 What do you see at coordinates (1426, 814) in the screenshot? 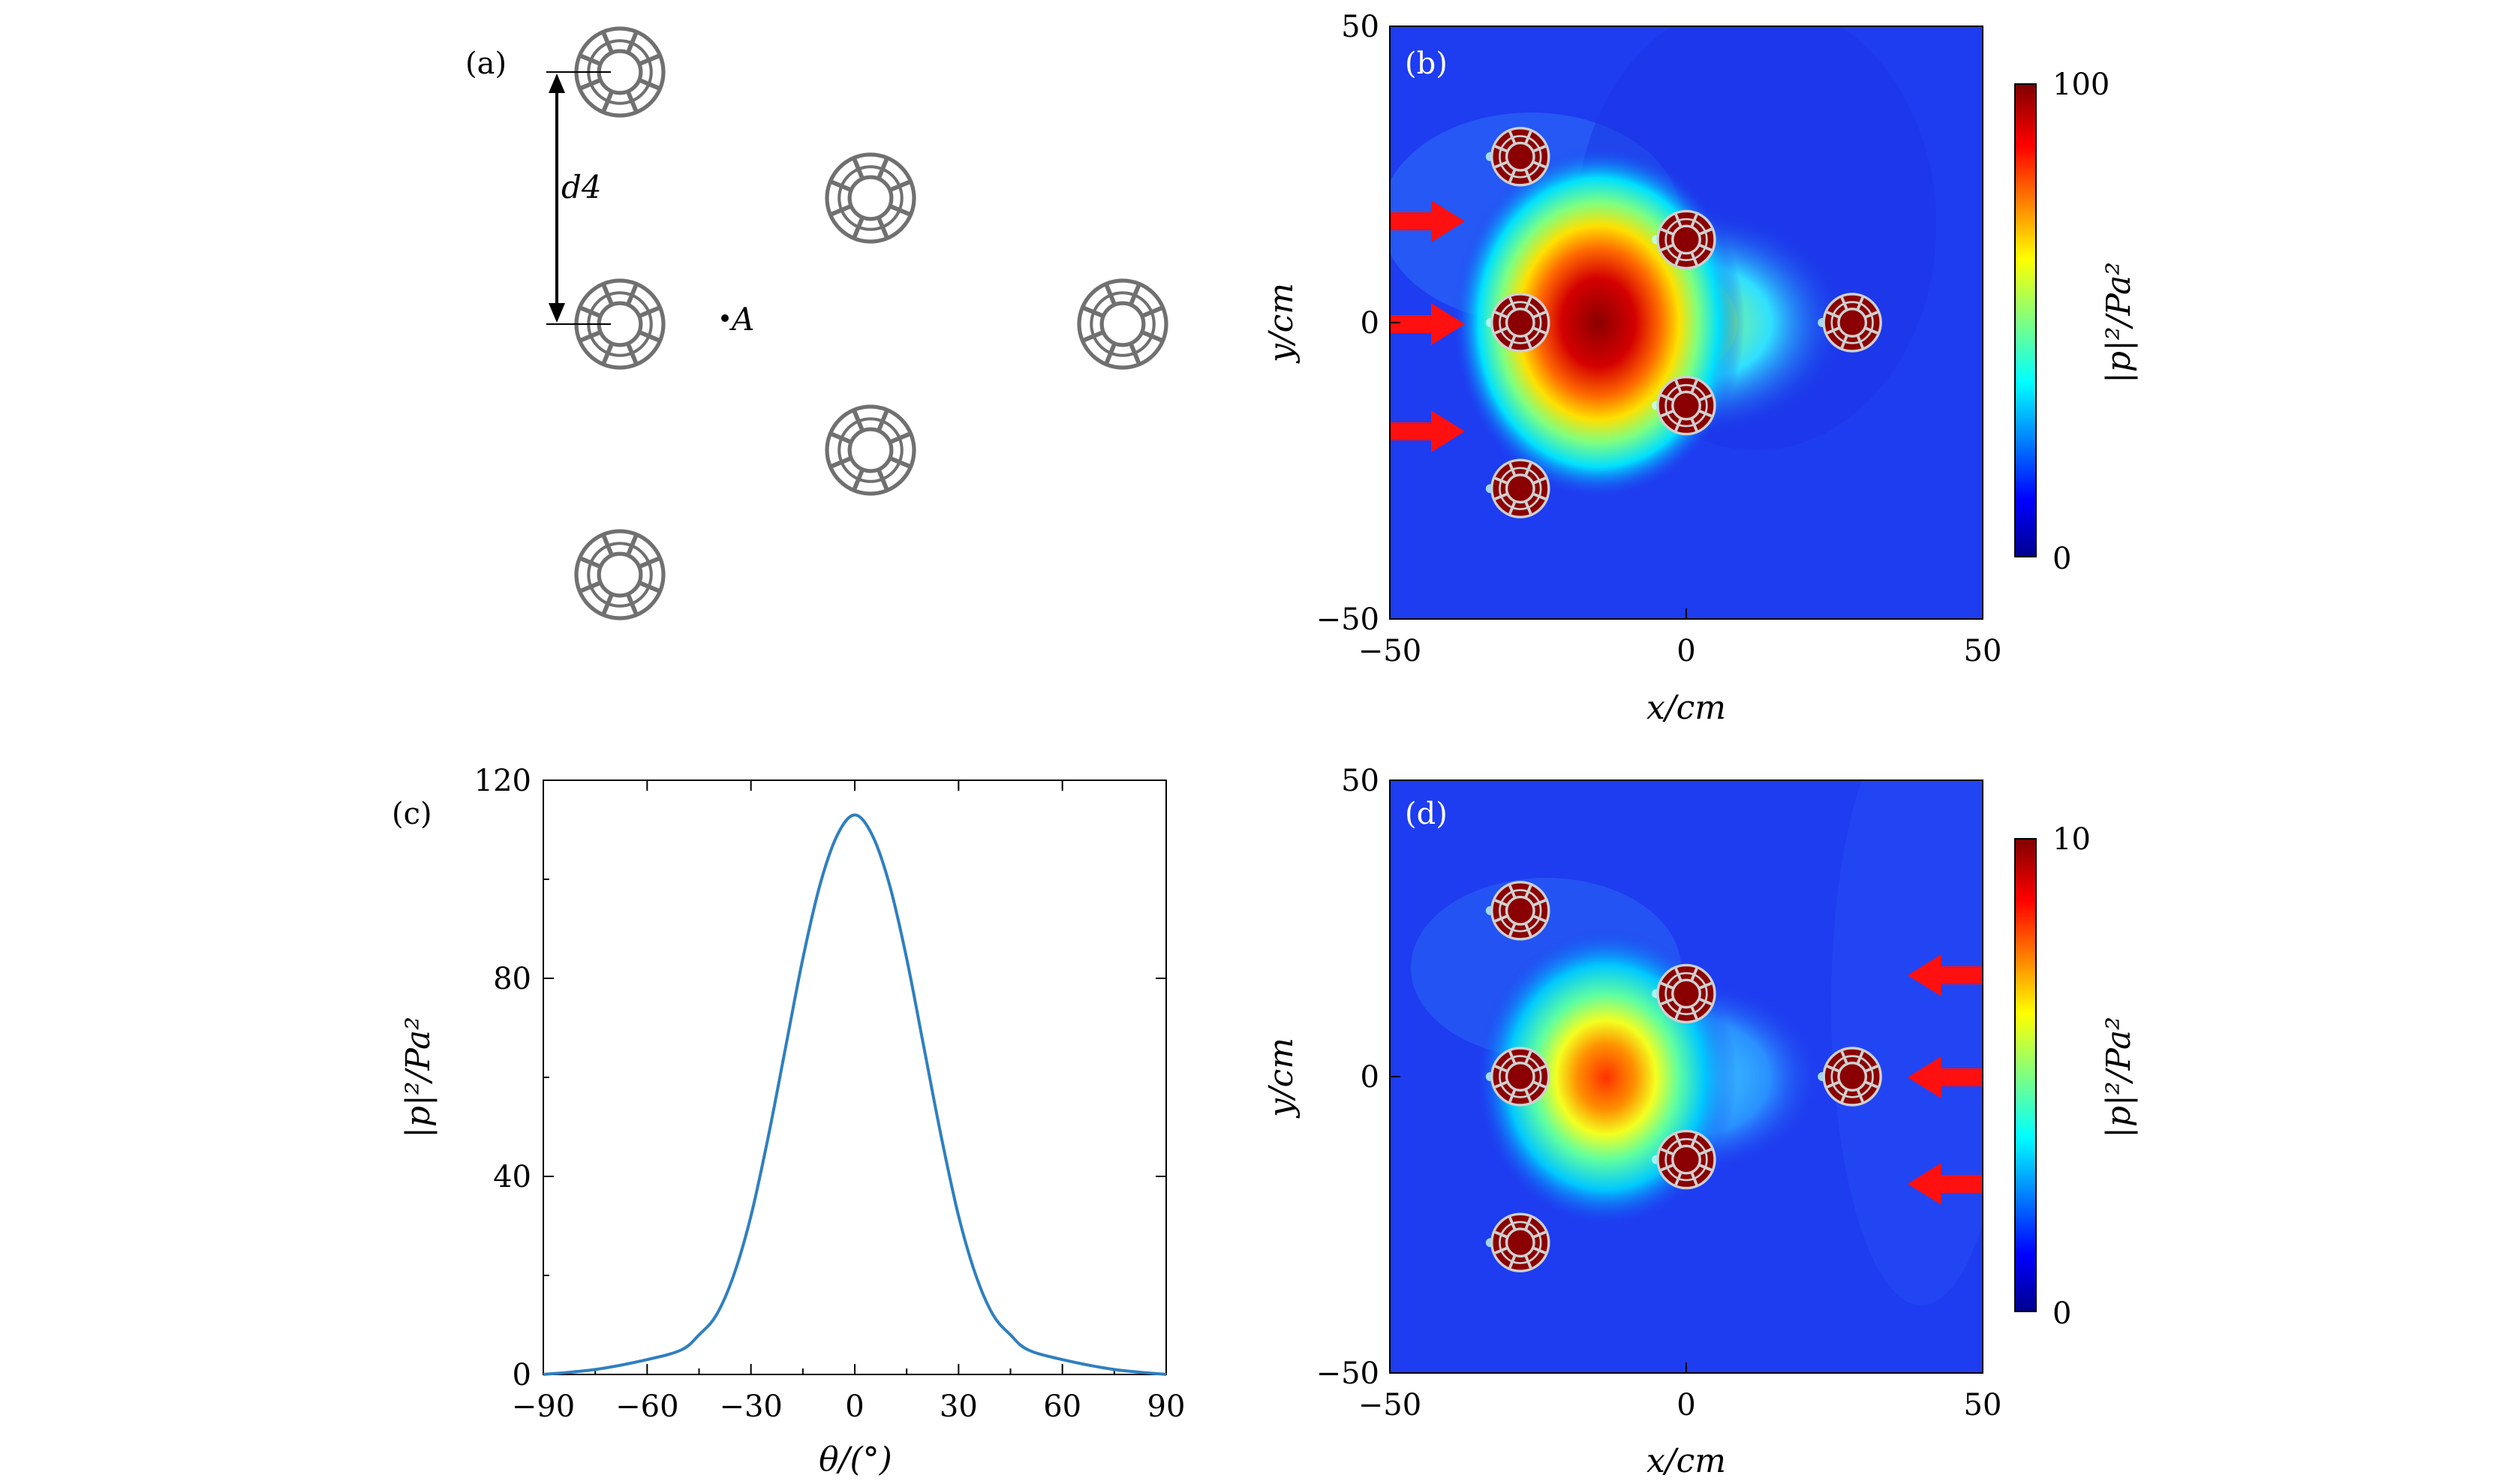
I see `panel-d-label: (d)` at bounding box center [1426, 814].